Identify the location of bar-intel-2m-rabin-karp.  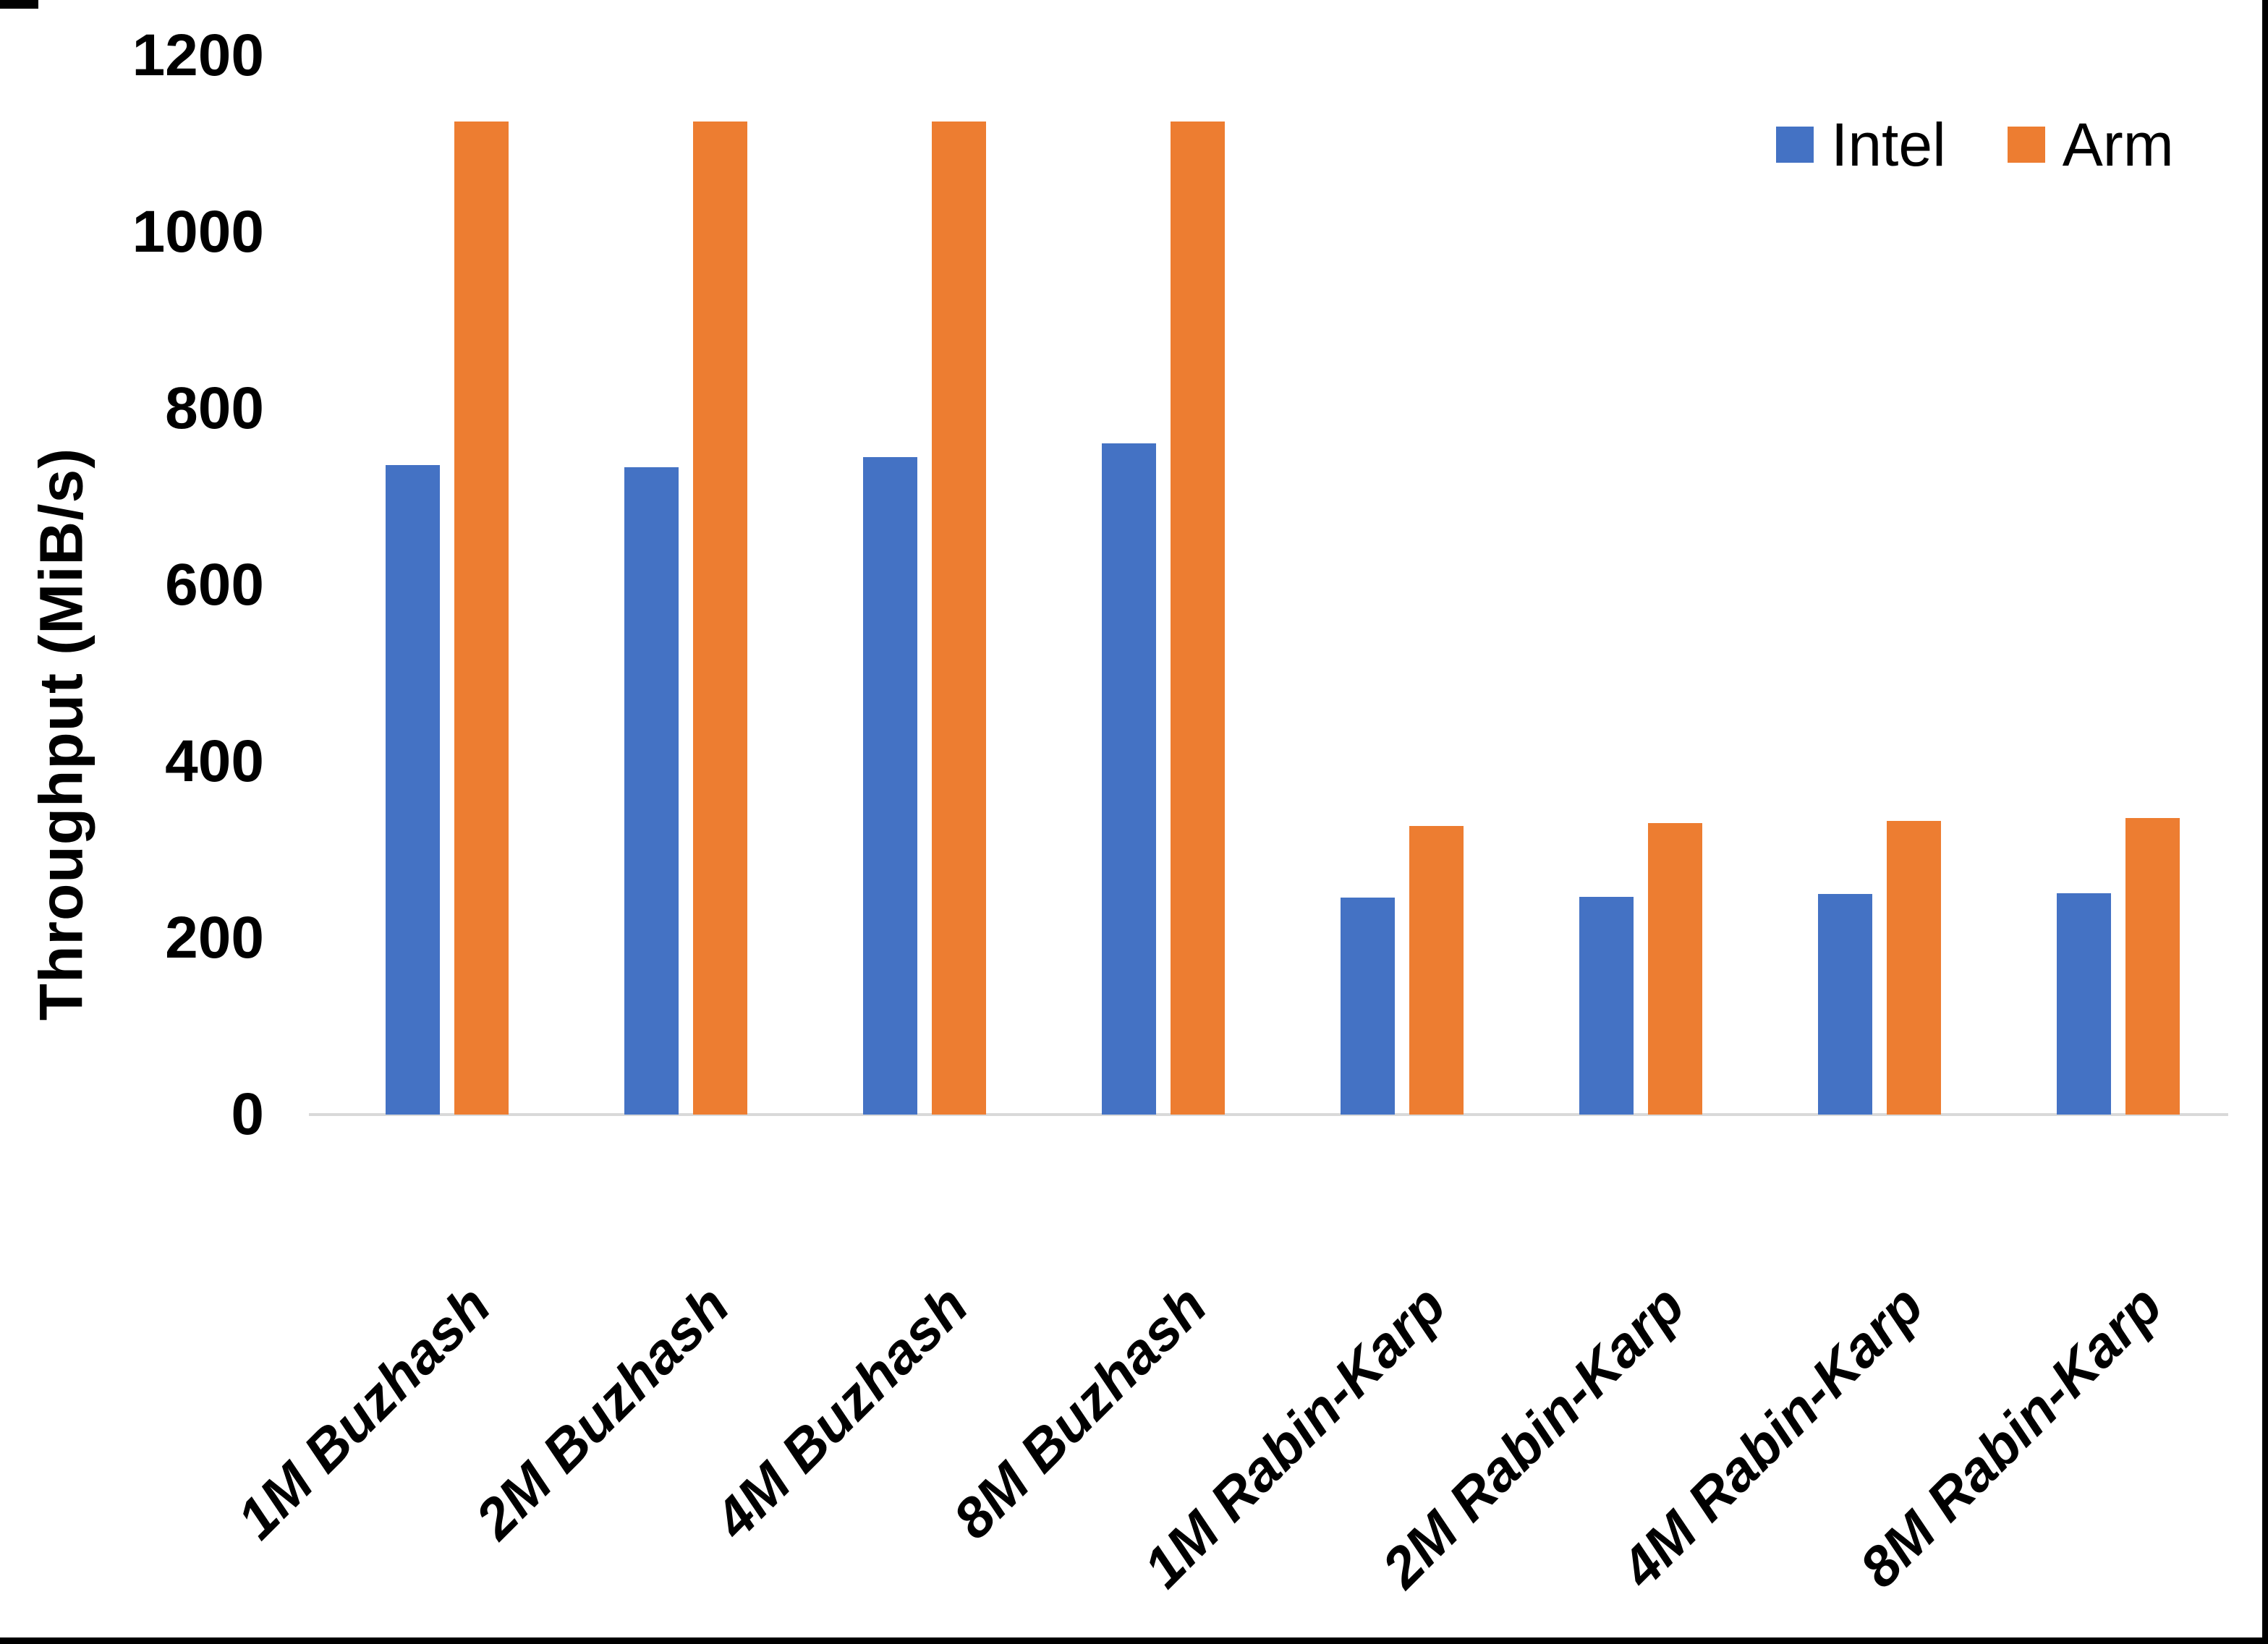
(1606, 1006).